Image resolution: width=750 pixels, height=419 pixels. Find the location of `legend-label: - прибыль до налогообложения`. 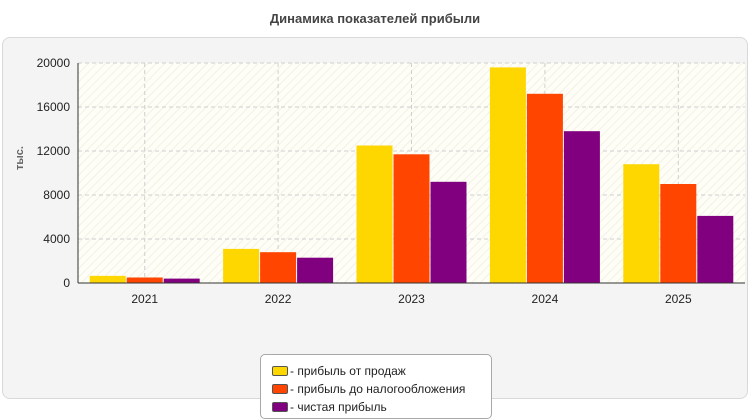

legend-label: - прибыль до налогообложения is located at coordinates (378, 389).